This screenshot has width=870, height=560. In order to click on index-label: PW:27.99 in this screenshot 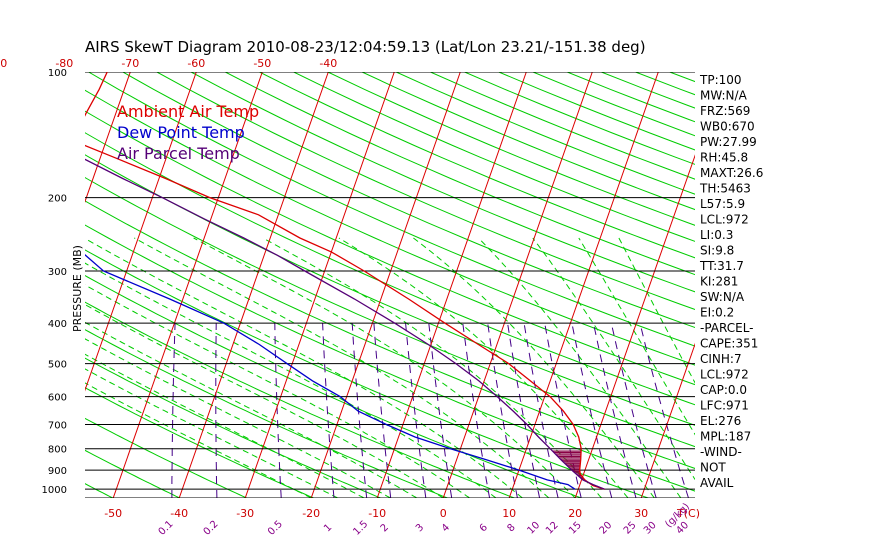, I will do `click(728, 142)`.